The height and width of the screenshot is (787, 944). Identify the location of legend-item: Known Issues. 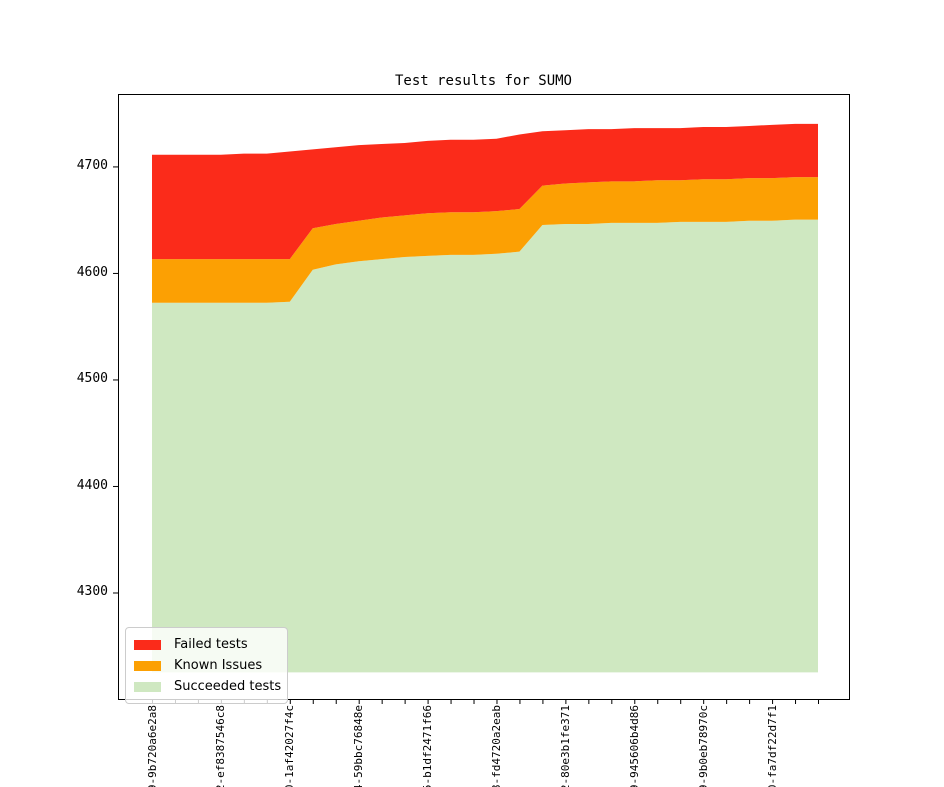
(206, 665).